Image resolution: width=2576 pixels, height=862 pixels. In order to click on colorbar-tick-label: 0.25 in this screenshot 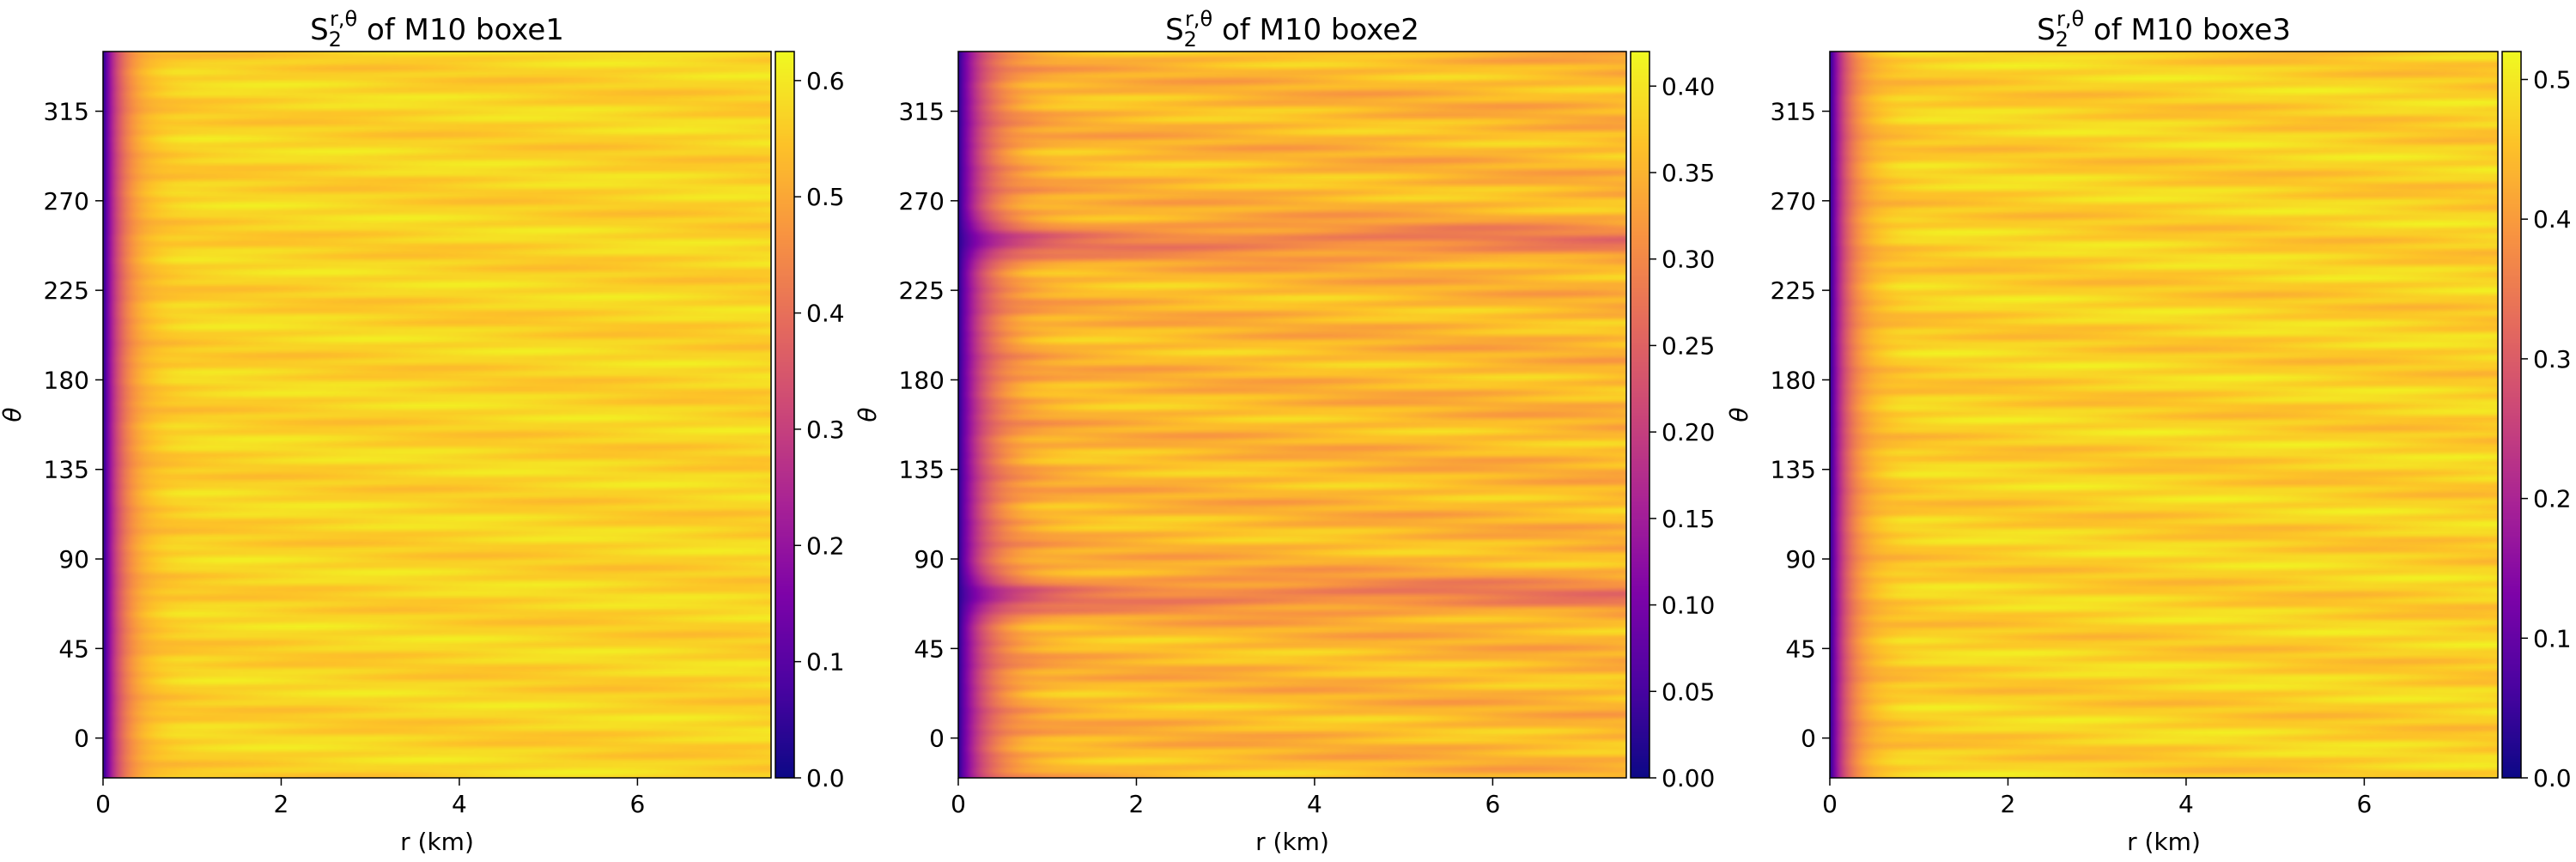, I will do `click(1689, 345)`.